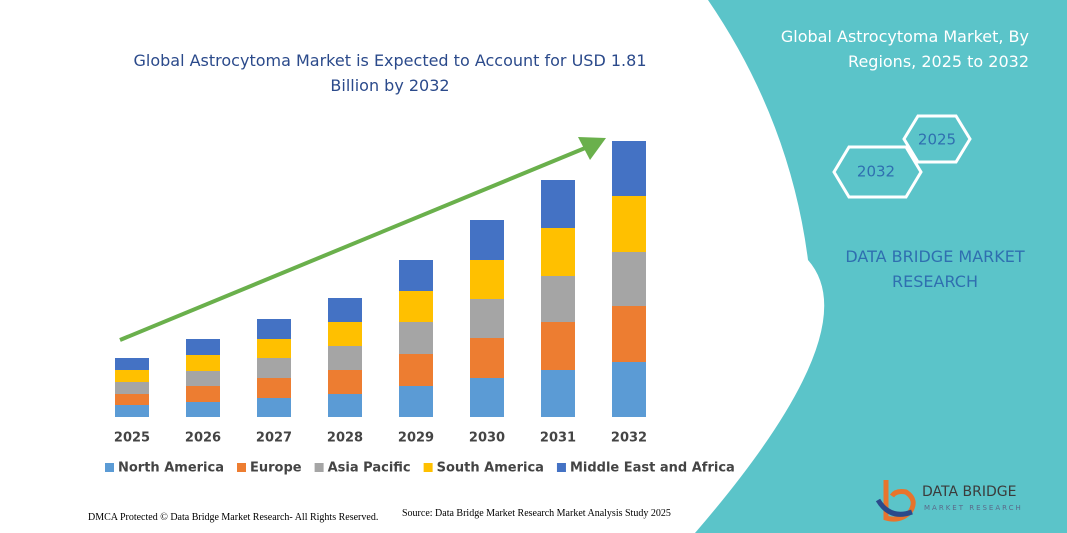 The width and height of the screenshot is (1067, 533). I want to click on x-tick-label: 2025, so click(132, 438).